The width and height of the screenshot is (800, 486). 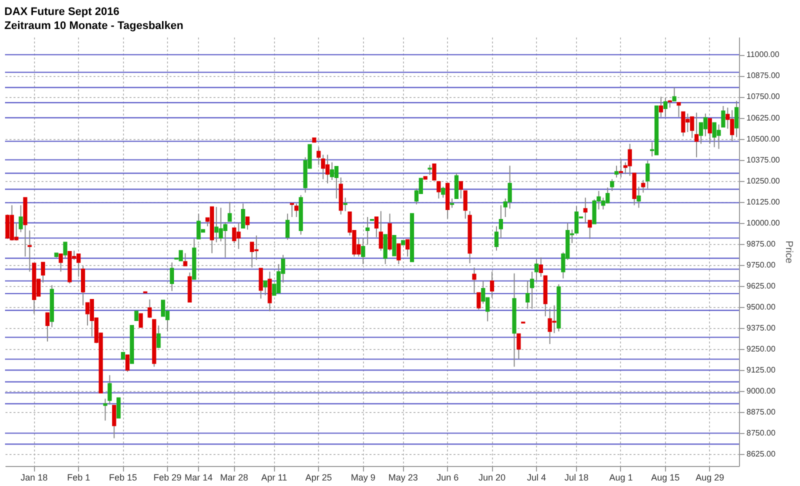 What do you see at coordinates (761, 307) in the screenshot?
I see `y-tick-label: 9500.00` at bounding box center [761, 307].